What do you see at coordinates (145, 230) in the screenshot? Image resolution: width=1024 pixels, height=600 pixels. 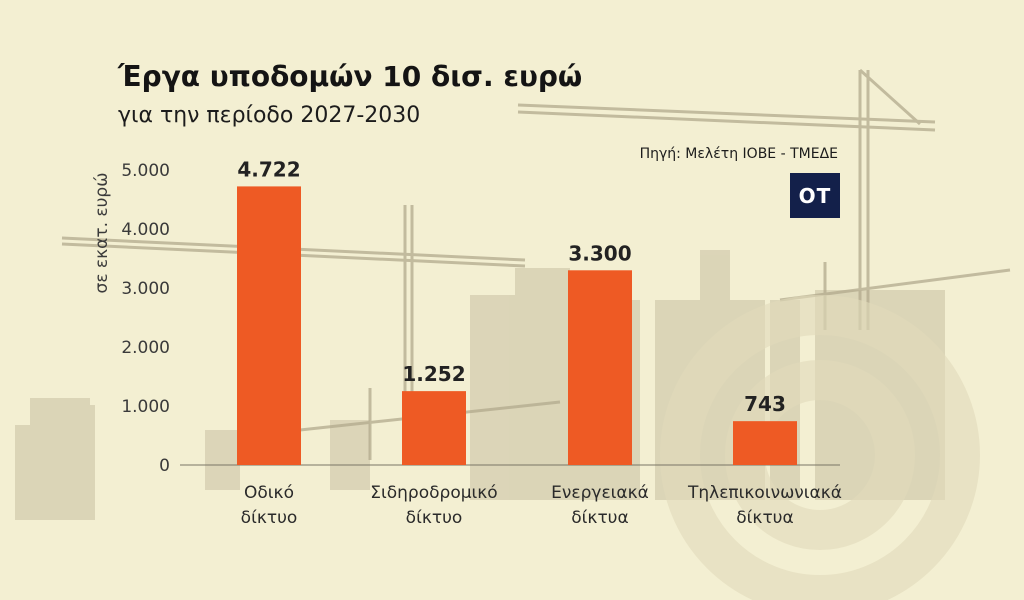 I see `y-tick-label: 4.000` at bounding box center [145, 230].